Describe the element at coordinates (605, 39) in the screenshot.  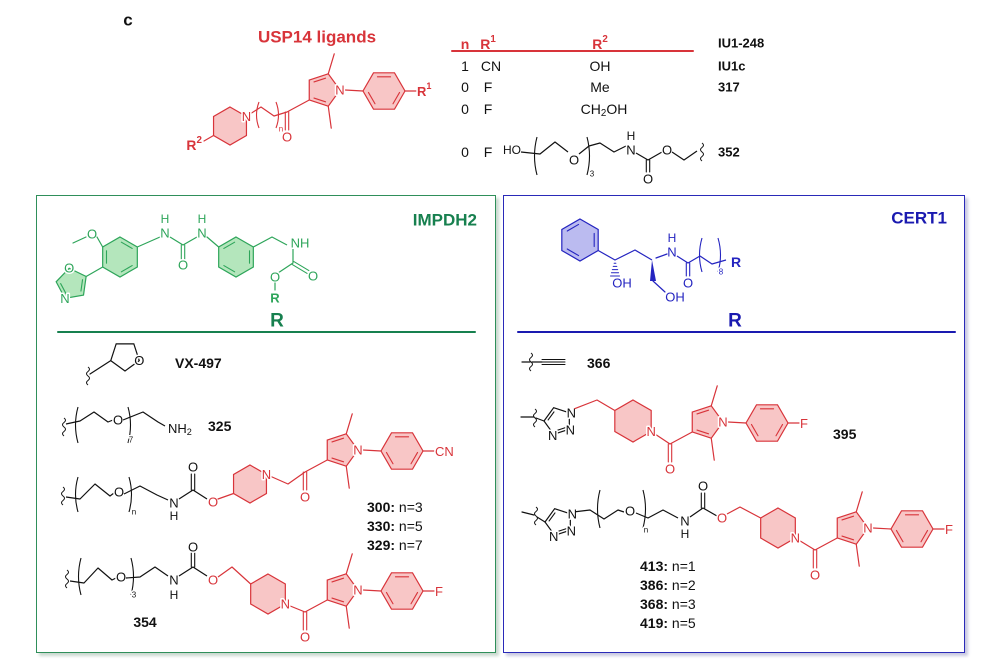
I see `label-part: 2` at that location.